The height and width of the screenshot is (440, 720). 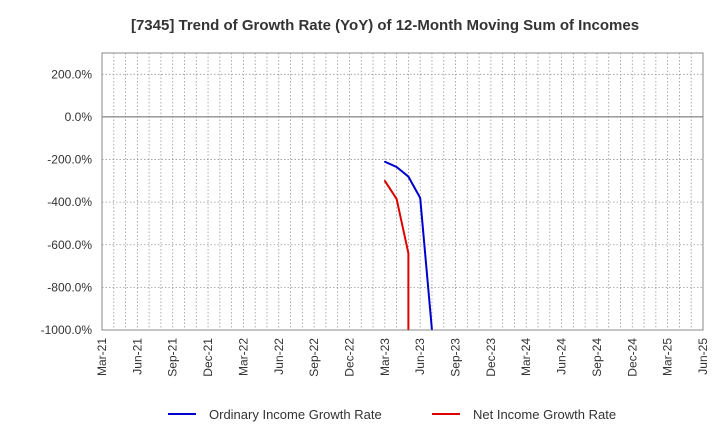 What do you see at coordinates (69, 202) in the screenshot?
I see `y-tick-label: -400.0%` at bounding box center [69, 202].